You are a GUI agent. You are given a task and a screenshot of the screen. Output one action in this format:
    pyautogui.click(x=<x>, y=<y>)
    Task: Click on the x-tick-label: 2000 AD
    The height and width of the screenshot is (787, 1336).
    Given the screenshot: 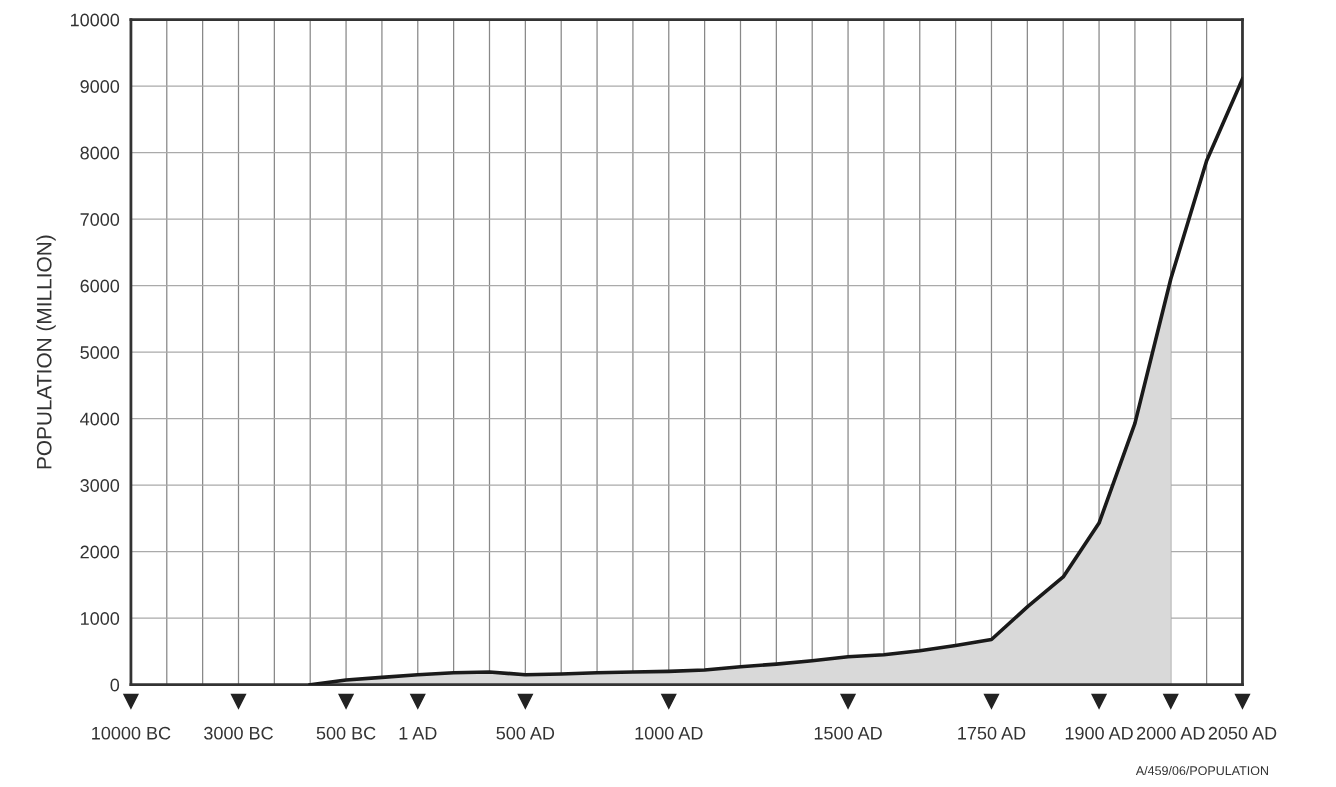 What is the action you would take?
    pyautogui.click(x=1171, y=733)
    